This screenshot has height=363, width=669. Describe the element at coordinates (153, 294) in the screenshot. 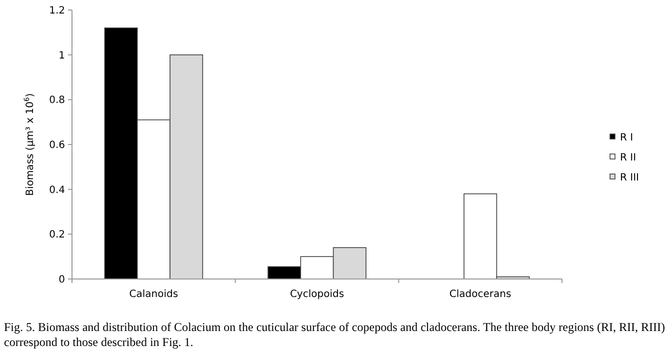

I see `x-tick-label: Calanoids` at that location.